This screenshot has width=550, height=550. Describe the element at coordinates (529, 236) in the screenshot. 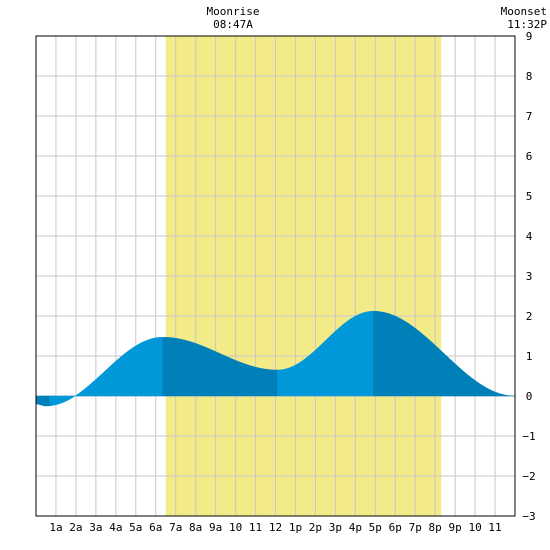

I see `y-tick-label: 4` at that location.